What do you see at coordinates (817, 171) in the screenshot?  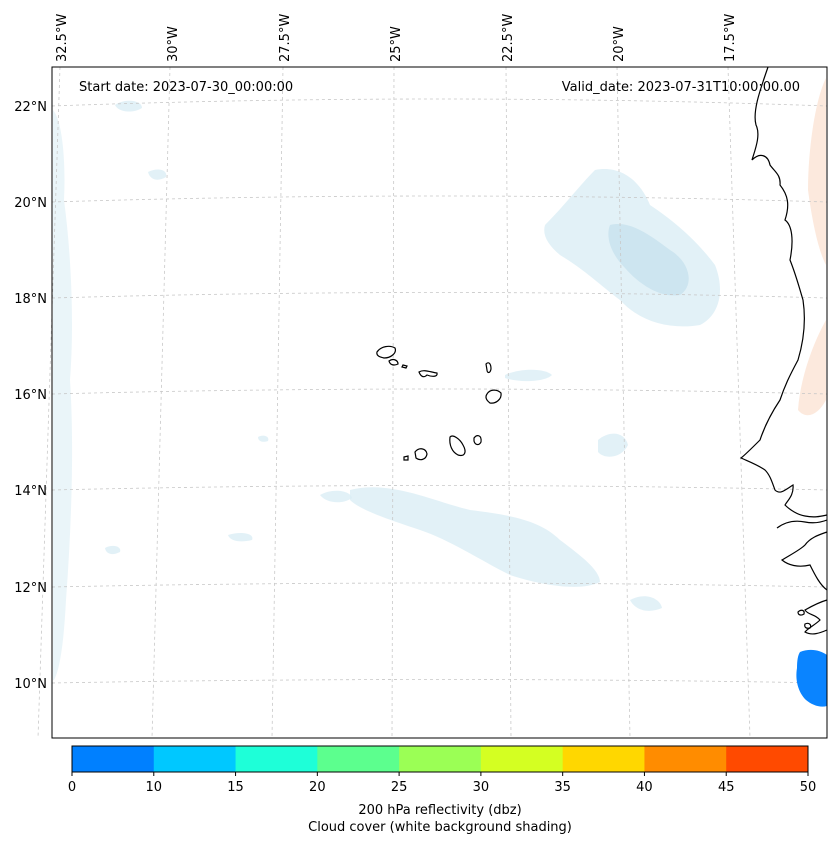 I see `warm-patch-north` at bounding box center [817, 171].